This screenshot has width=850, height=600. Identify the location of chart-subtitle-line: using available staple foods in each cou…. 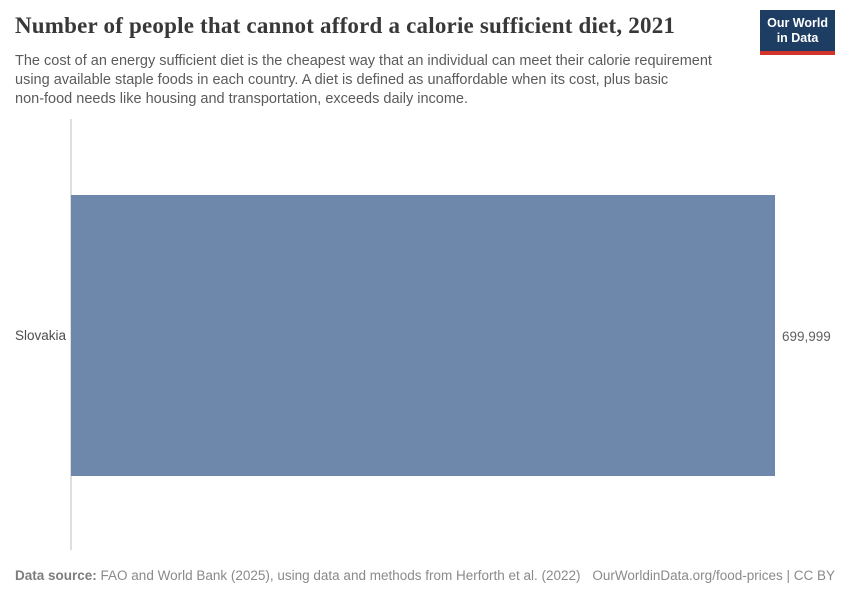
(342, 80).